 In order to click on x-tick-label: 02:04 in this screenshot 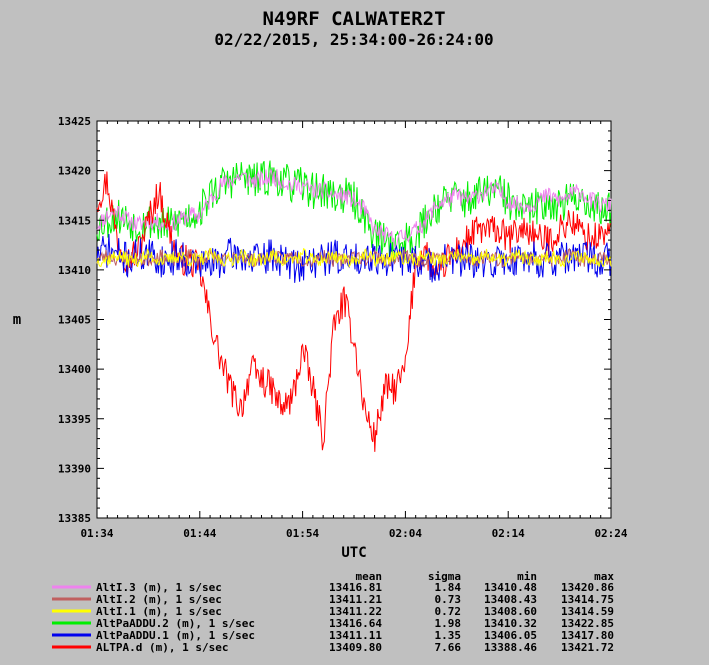, I will do `click(405, 533)`.